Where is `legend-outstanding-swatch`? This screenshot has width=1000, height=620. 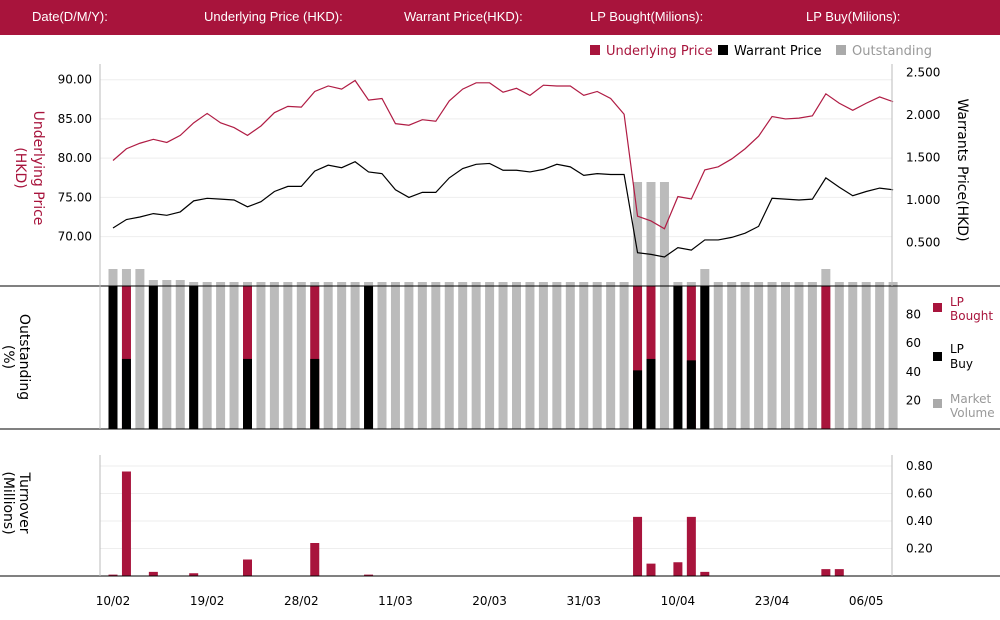 legend-outstanding-swatch is located at coordinates (841, 50).